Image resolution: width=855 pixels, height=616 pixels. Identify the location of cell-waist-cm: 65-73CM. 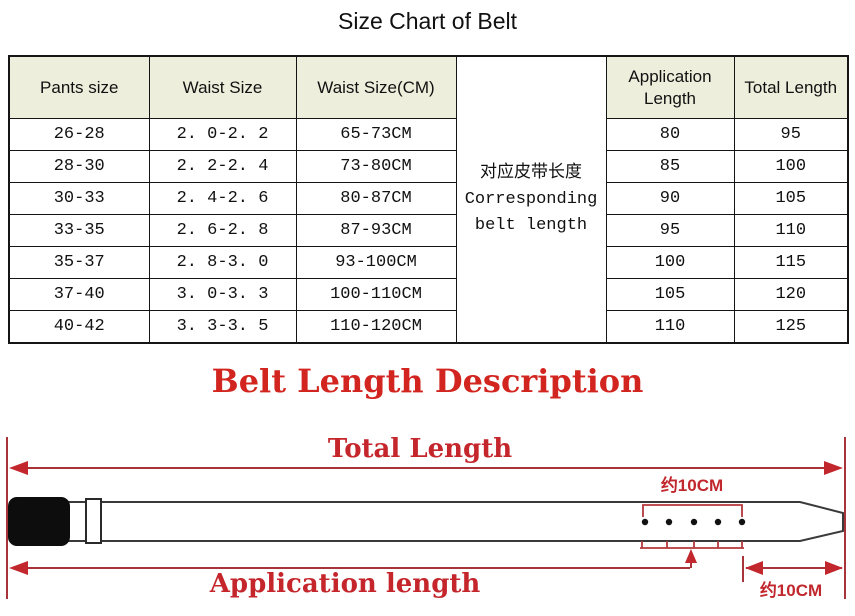
(376, 134).